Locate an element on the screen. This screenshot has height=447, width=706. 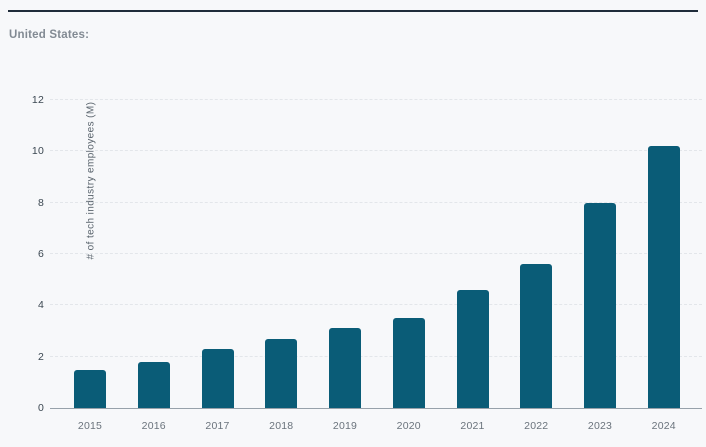
x-tick-label-2015: 2015 is located at coordinates (90, 426).